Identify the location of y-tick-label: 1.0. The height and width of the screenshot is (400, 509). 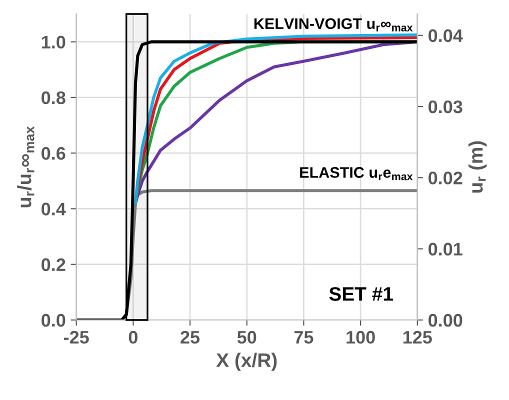
(54, 42).